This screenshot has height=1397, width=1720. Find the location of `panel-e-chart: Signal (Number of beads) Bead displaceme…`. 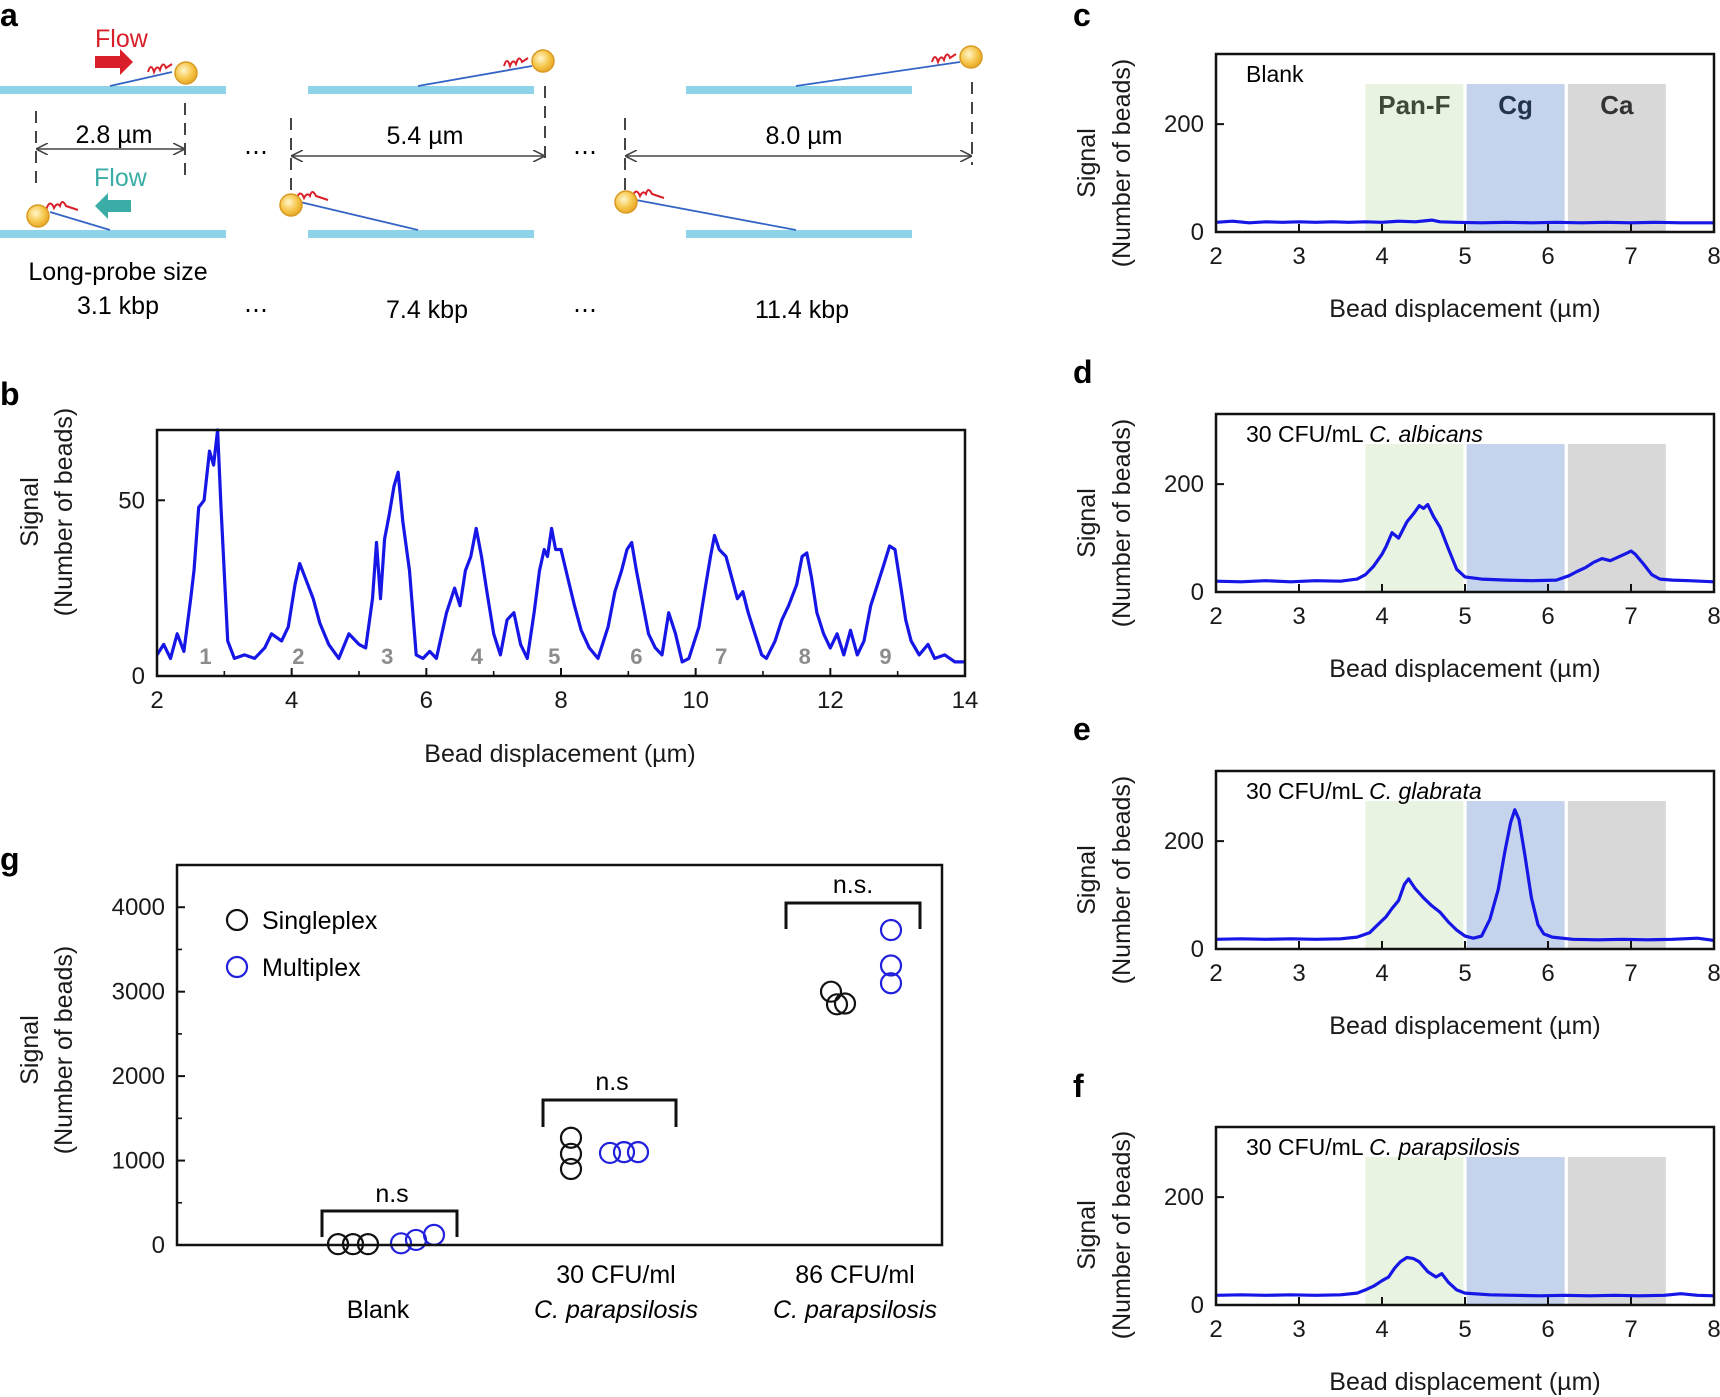

panel-e-chart: Signal (Number of beads) Bead displaceme… is located at coordinates (1396, 904).